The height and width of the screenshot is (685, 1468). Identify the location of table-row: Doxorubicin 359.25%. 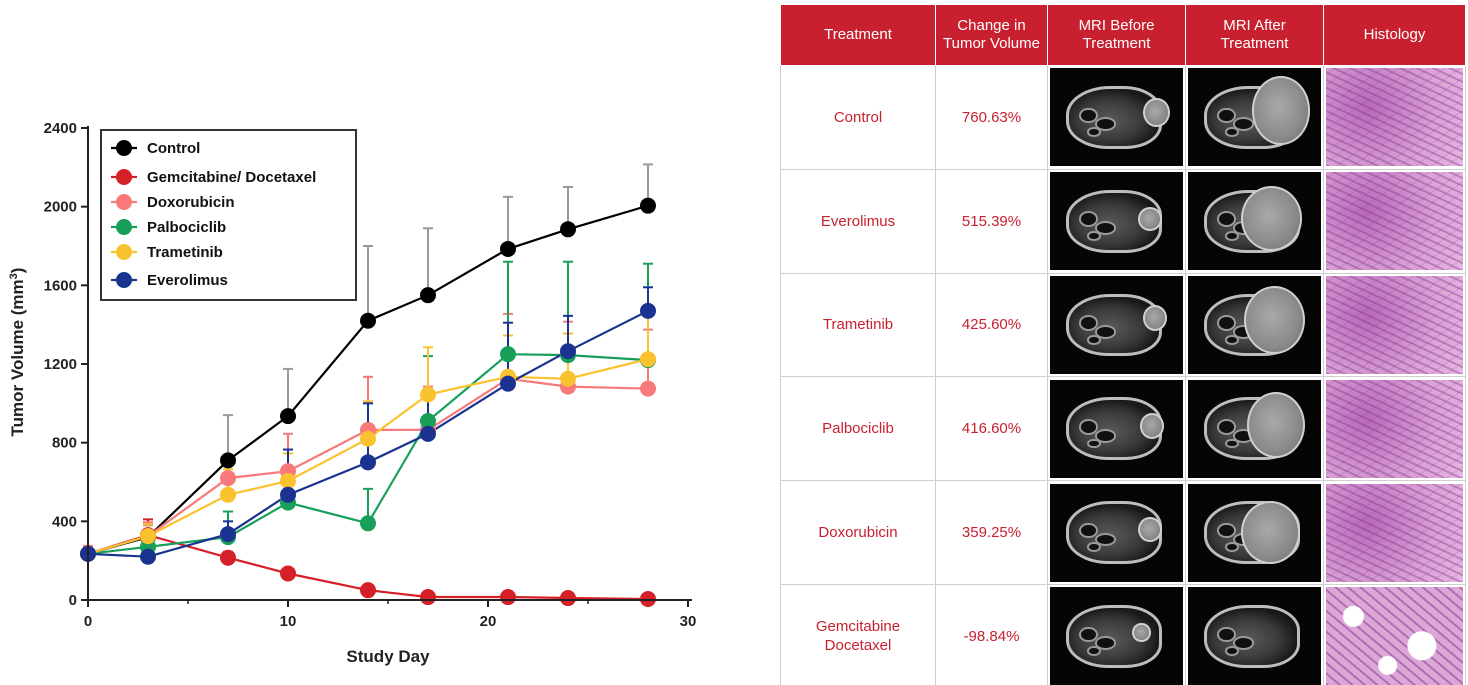
(1123, 532).